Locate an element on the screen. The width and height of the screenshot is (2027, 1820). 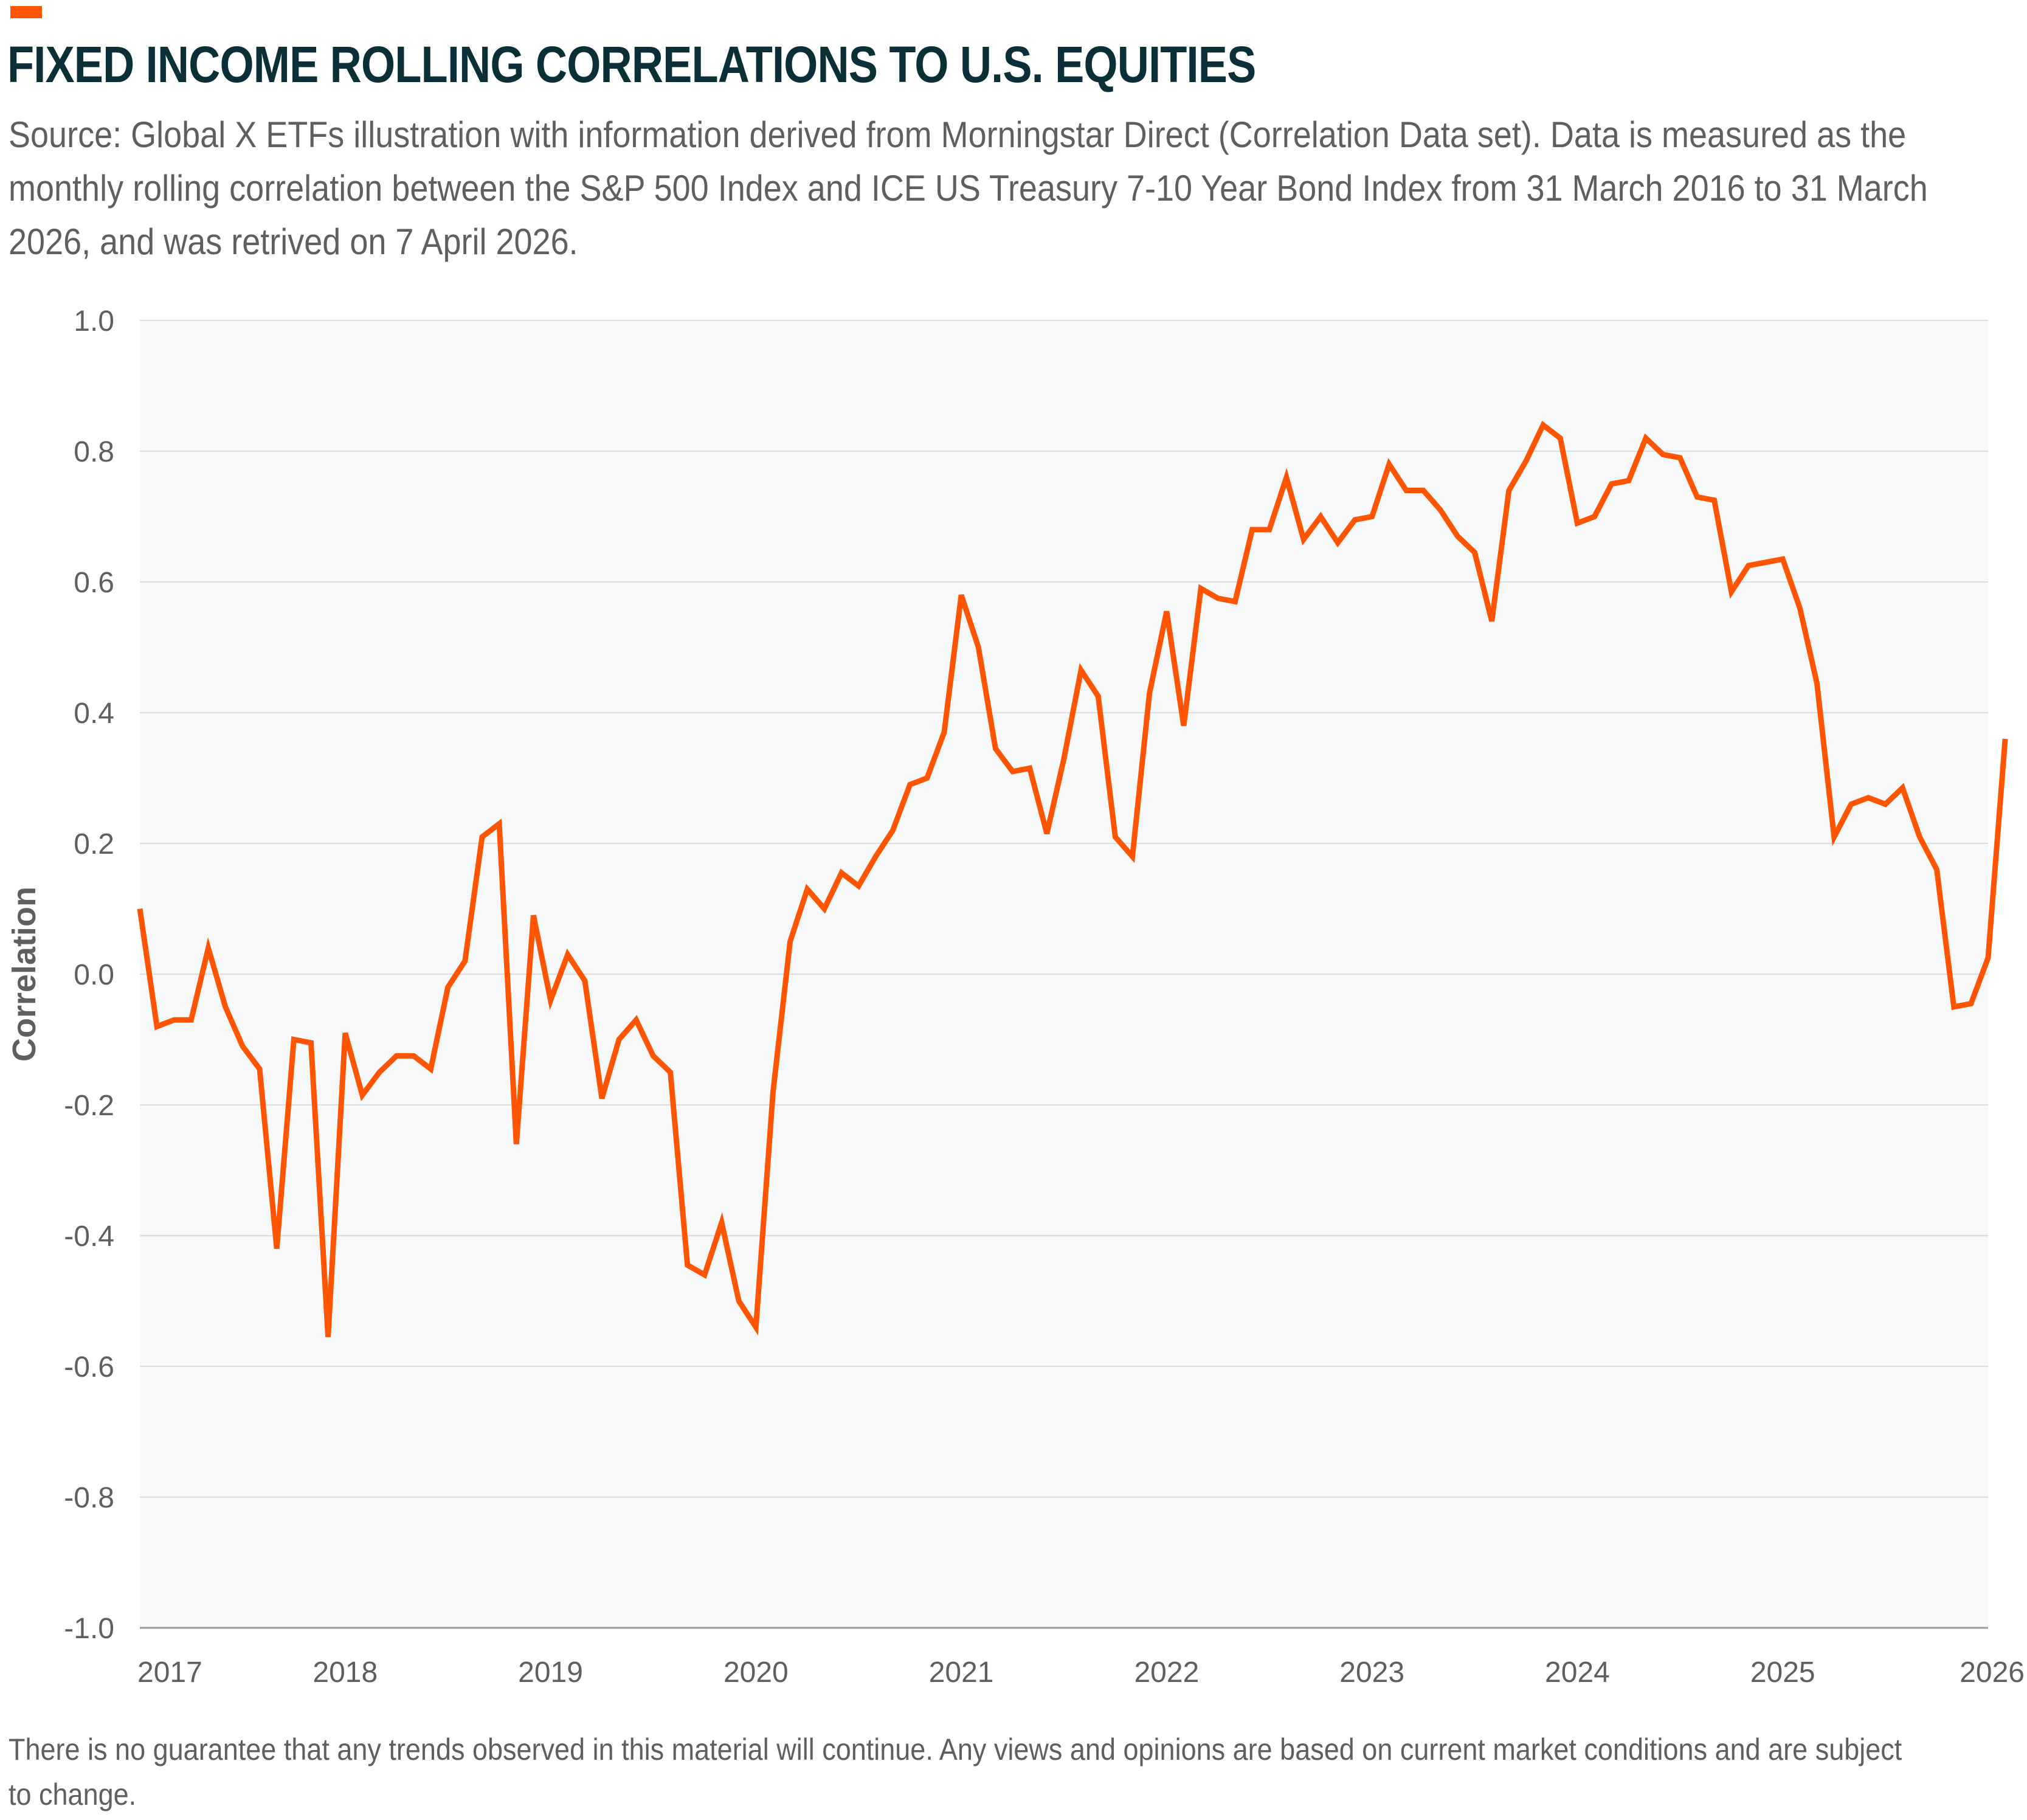
x-tick-label: 2021 is located at coordinates (961, 1672).